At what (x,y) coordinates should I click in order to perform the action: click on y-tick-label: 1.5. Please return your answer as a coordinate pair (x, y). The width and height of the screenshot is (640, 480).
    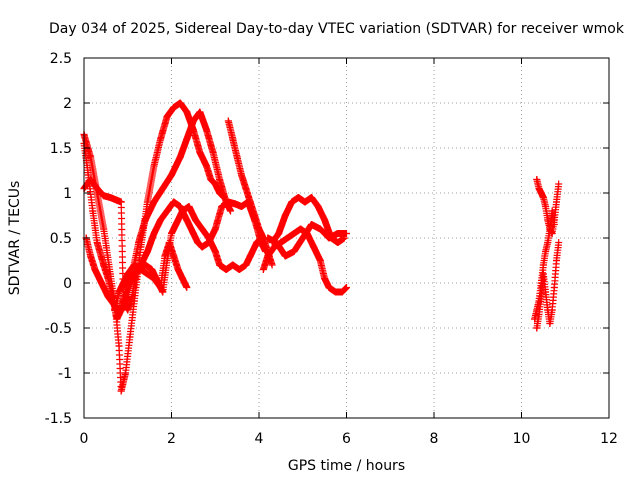
    Looking at the image, I should click on (61, 149).